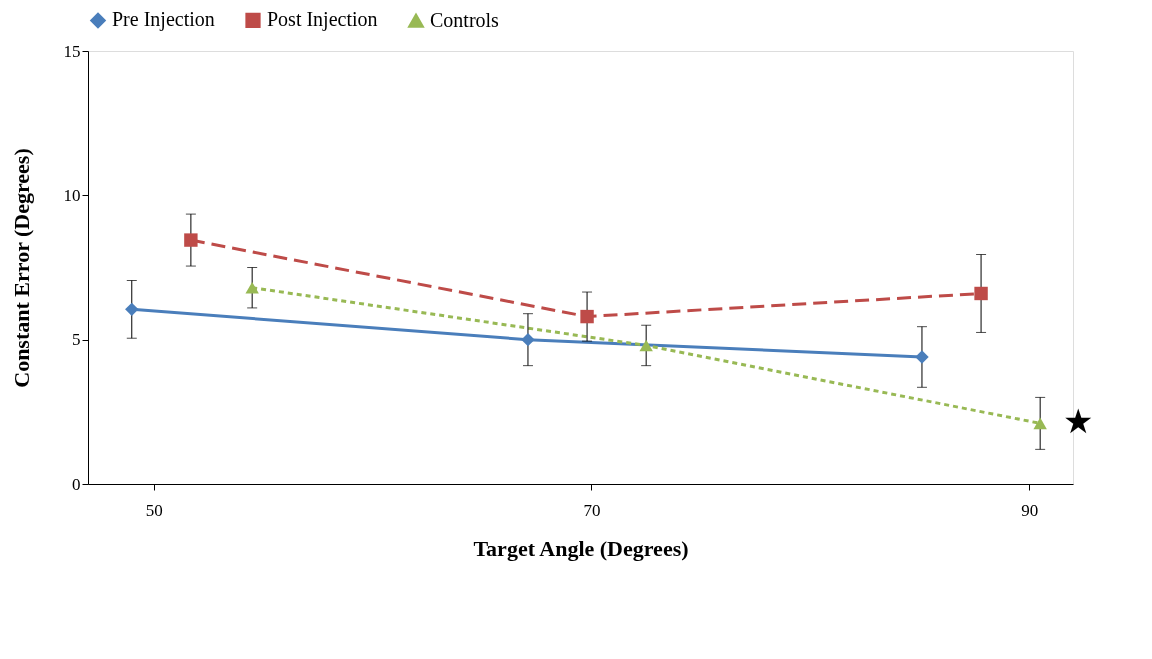 The height and width of the screenshot is (659, 1152). What do you see at coordinates (465, 19) in the screenshot?
I see `legend-label: Controls` at bounding box center [465, 19].